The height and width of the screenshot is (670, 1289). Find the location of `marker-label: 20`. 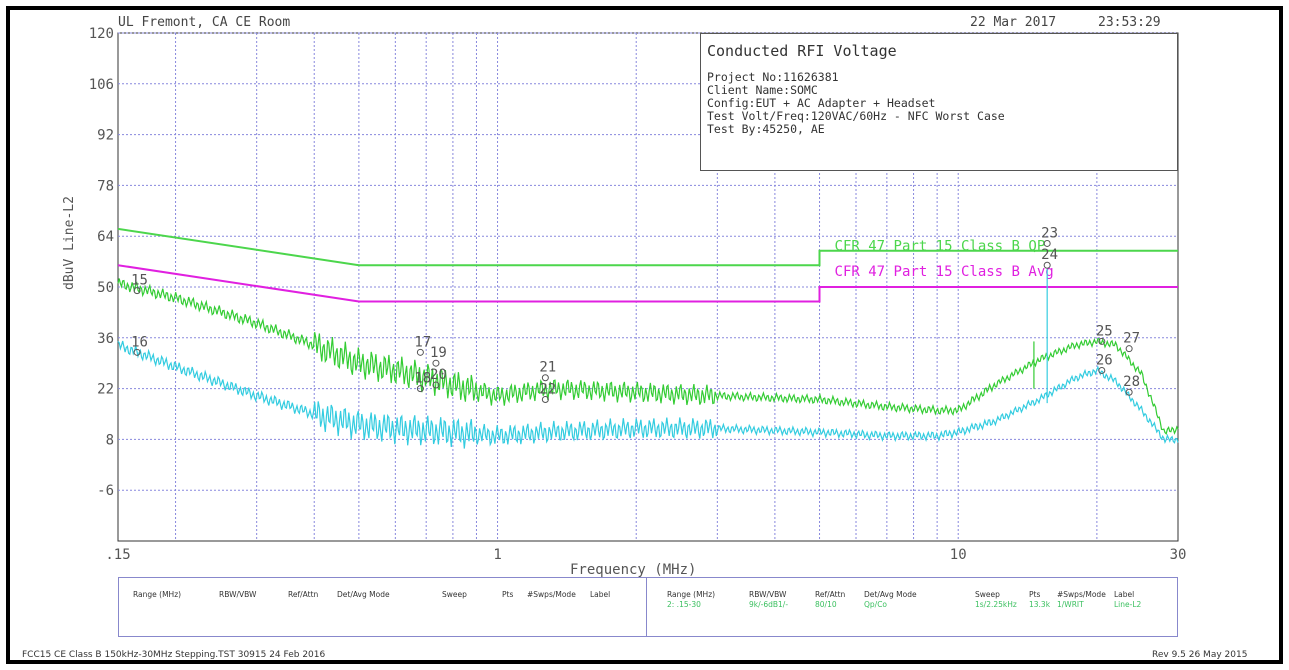

marker-label: 20 is located at coordinates (438, 375).